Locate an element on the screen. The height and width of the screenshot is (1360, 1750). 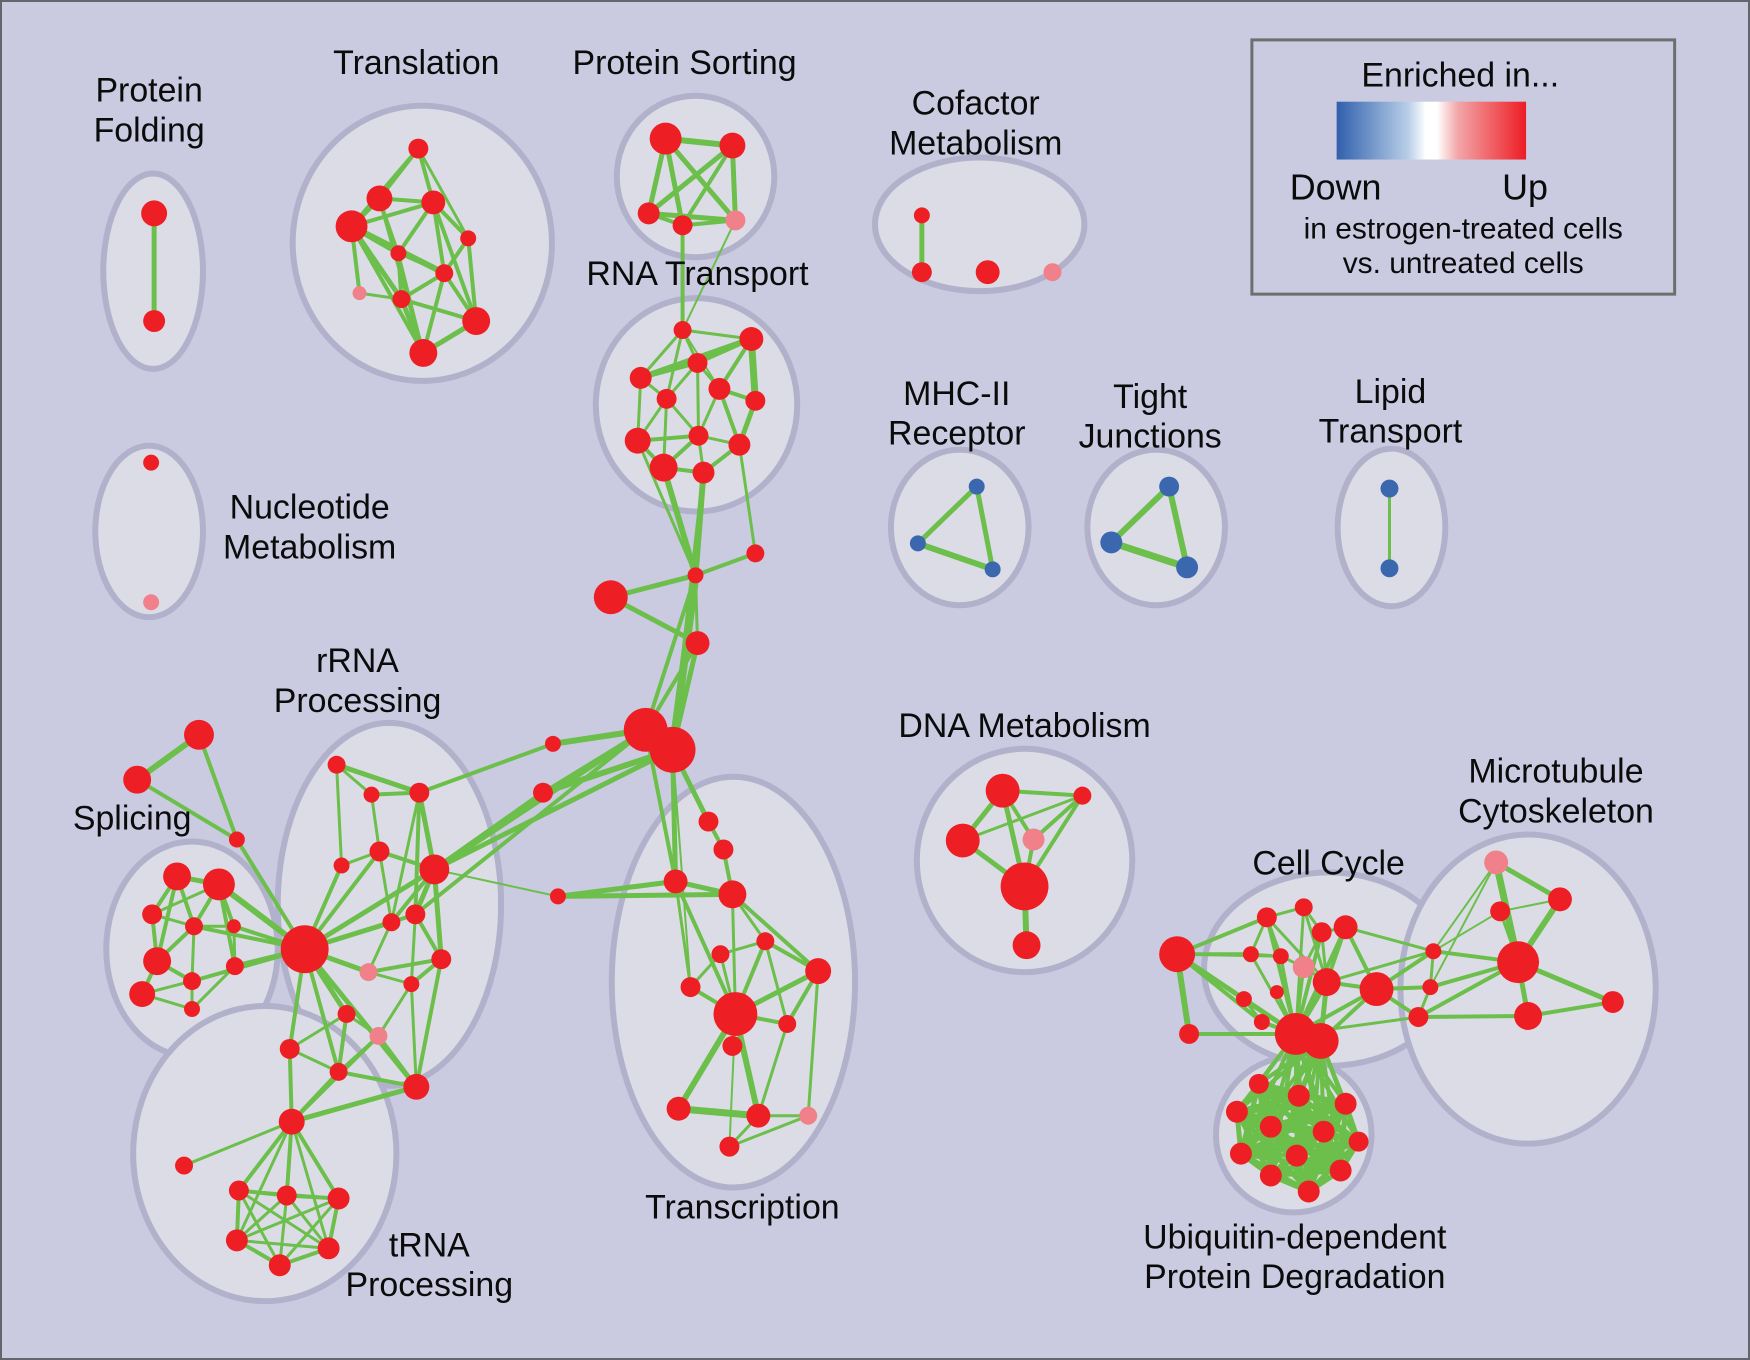
node-mt2 is located at coordinates (1560, 899).